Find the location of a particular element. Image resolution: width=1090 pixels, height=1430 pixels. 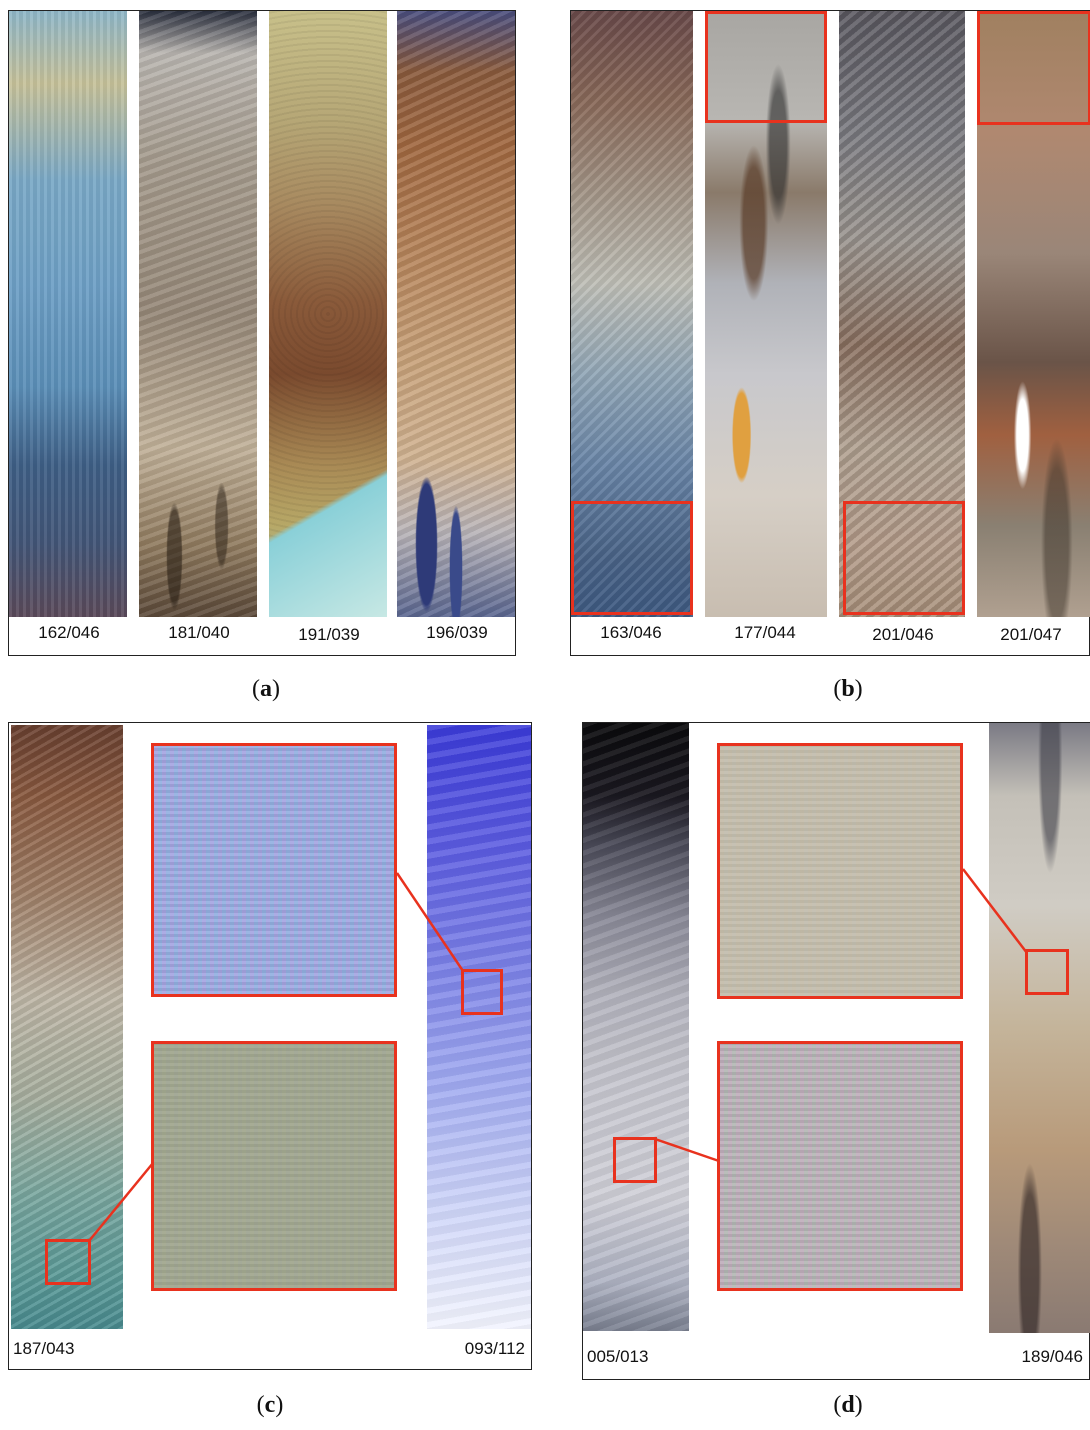

strip-label: 005/013 is located at coordinates (618, 1356).